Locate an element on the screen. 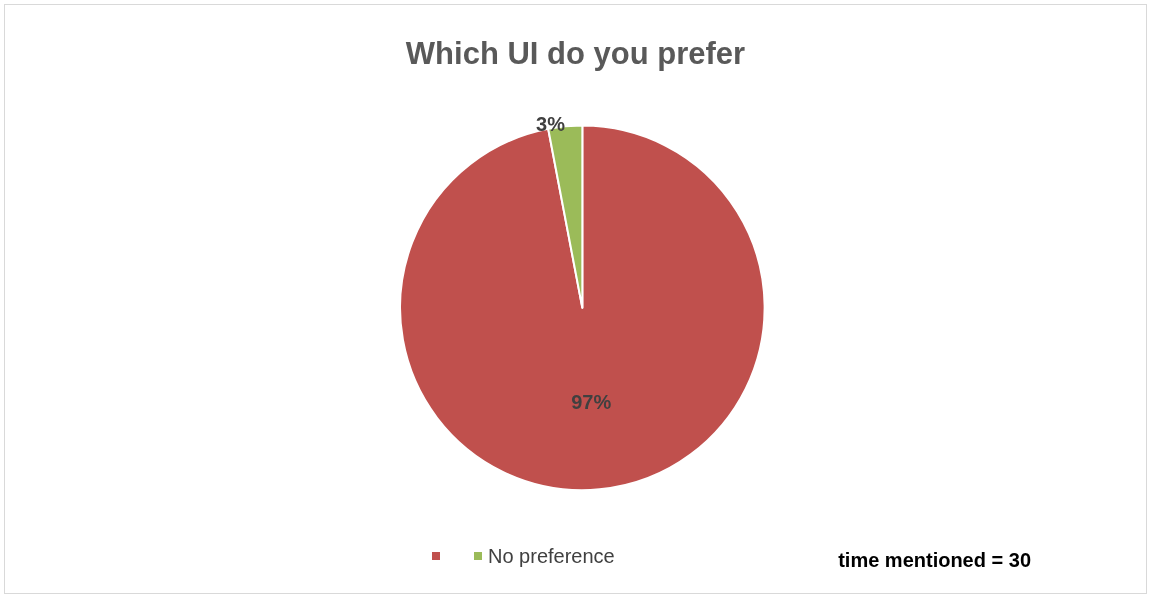 The width and height of the screenshot is (1153, 600). data-label: 97% is located at coordinates (591, 401).